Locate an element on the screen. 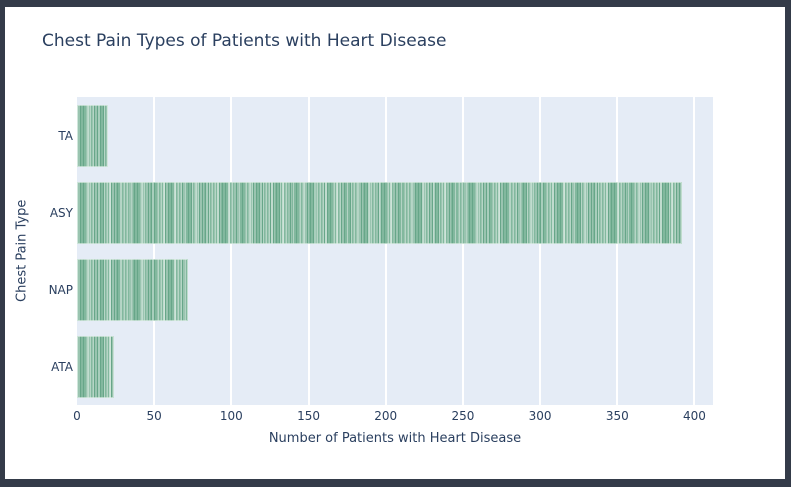 The height and width of the screenshot is (487, 791). x-tick-label: 400 is located at coordinates (694, 416).